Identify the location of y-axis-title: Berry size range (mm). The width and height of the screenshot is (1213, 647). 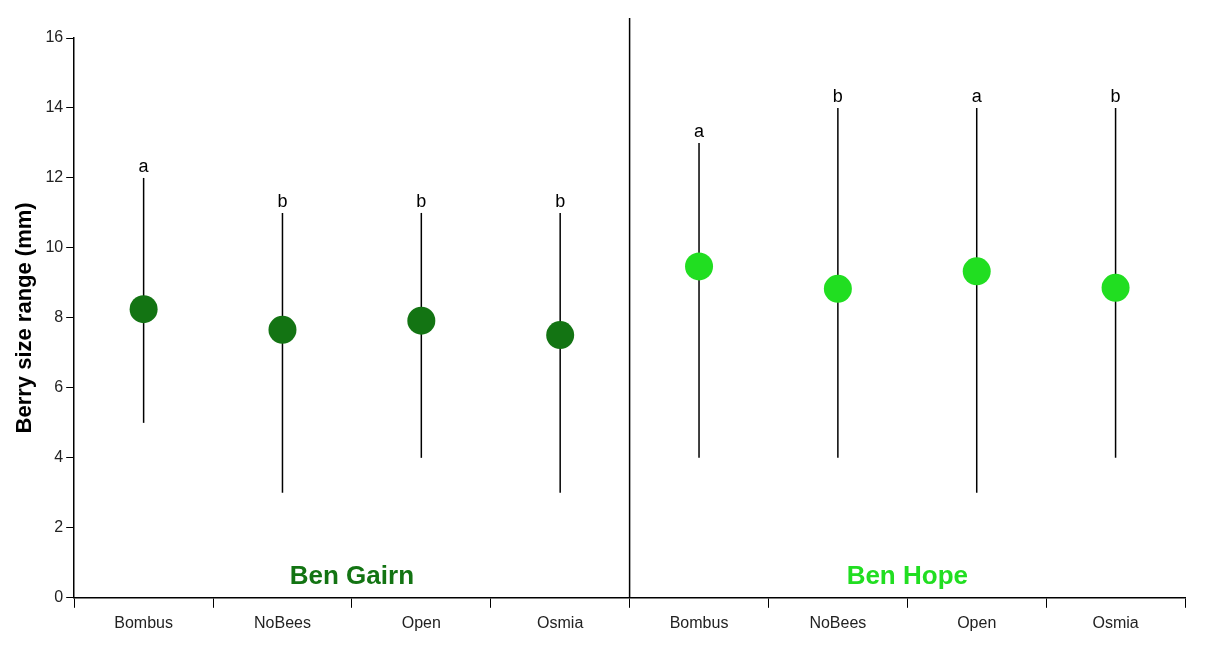
(24, 318).